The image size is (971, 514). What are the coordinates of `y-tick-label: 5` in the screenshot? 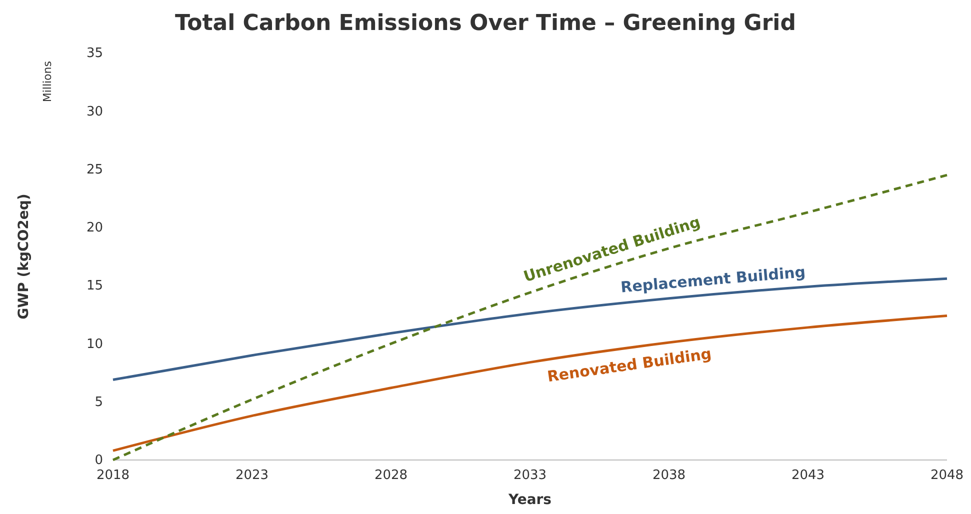 It's located at (98, 402).